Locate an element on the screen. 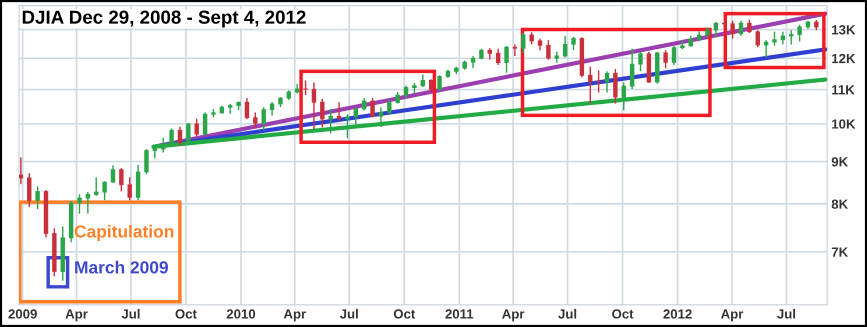 The image size is (867, 327). y-tick-label: 10K is located at coordinates (844, 124).